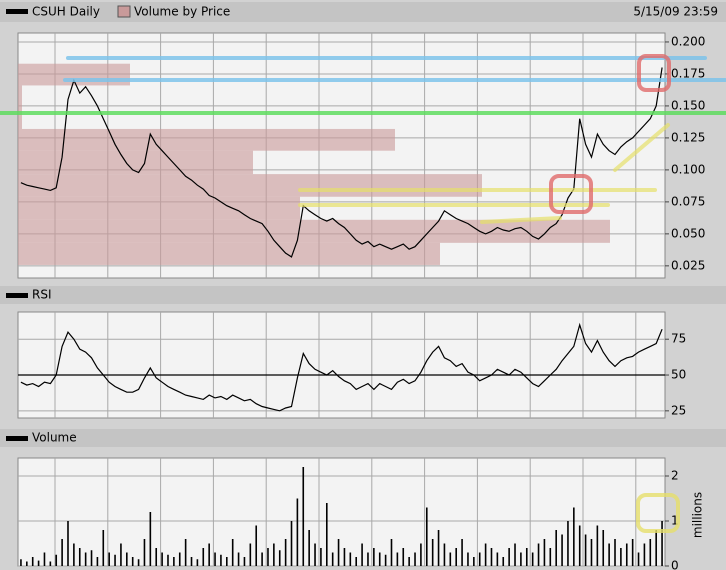 Image resolution: width=726 pixels, height=570 pixels. Describe the element at coordinates (688, 41) in the screenshot. I see `y-tick-label: 0.200` at that location.